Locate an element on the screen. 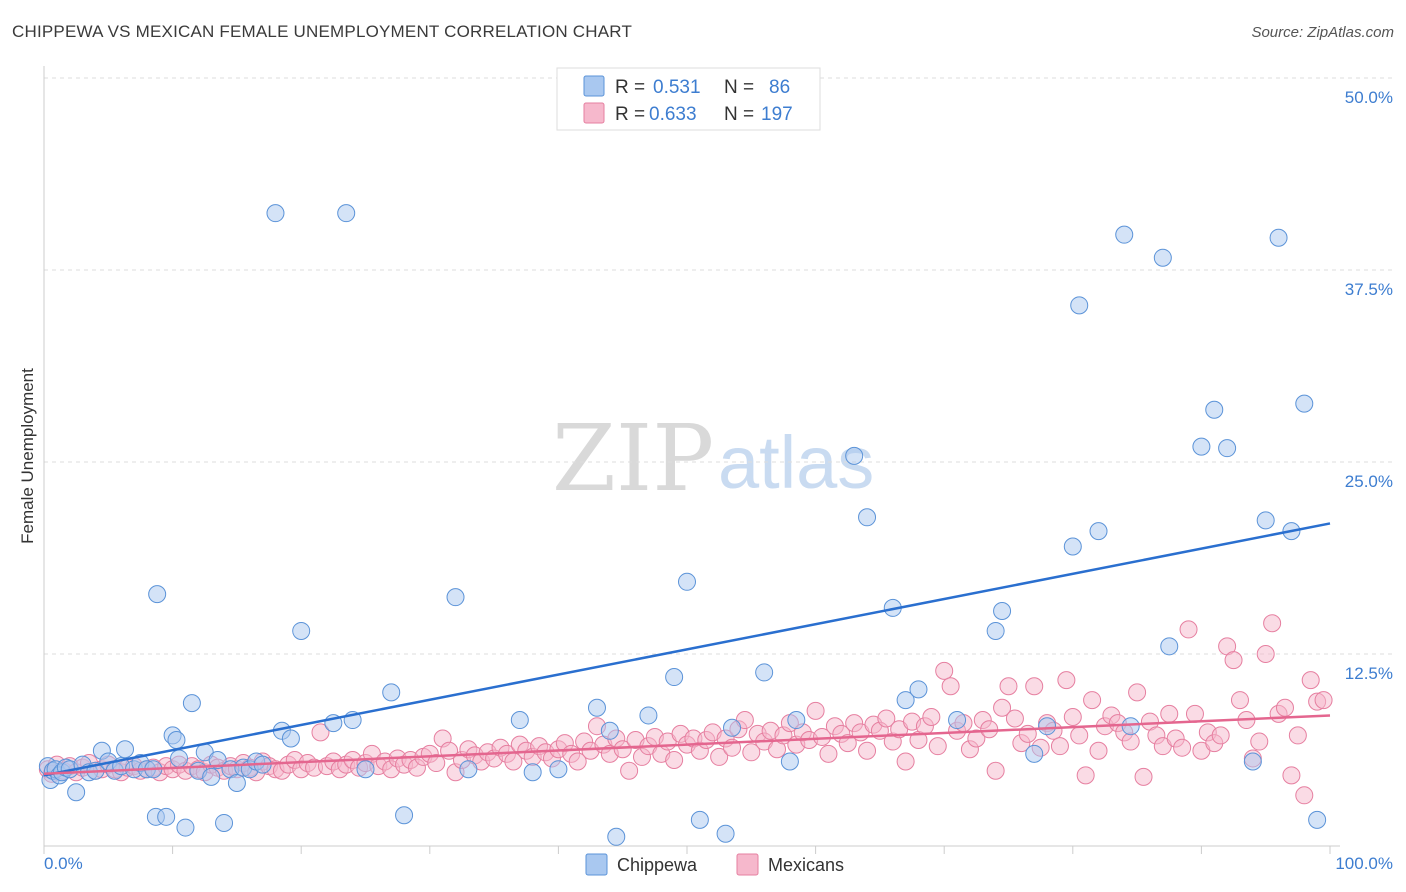 The image size is (1406, 892). bottom-legend-swatch-mexicans is located at coordinates (747, 864).